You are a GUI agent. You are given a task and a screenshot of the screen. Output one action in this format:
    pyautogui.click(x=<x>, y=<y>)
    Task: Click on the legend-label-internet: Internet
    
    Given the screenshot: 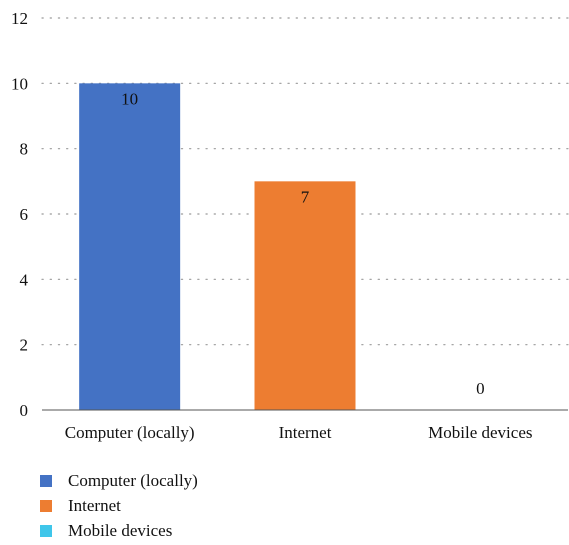 What is the action you would take?
    pyautogui.click(x=94, y=505)
    